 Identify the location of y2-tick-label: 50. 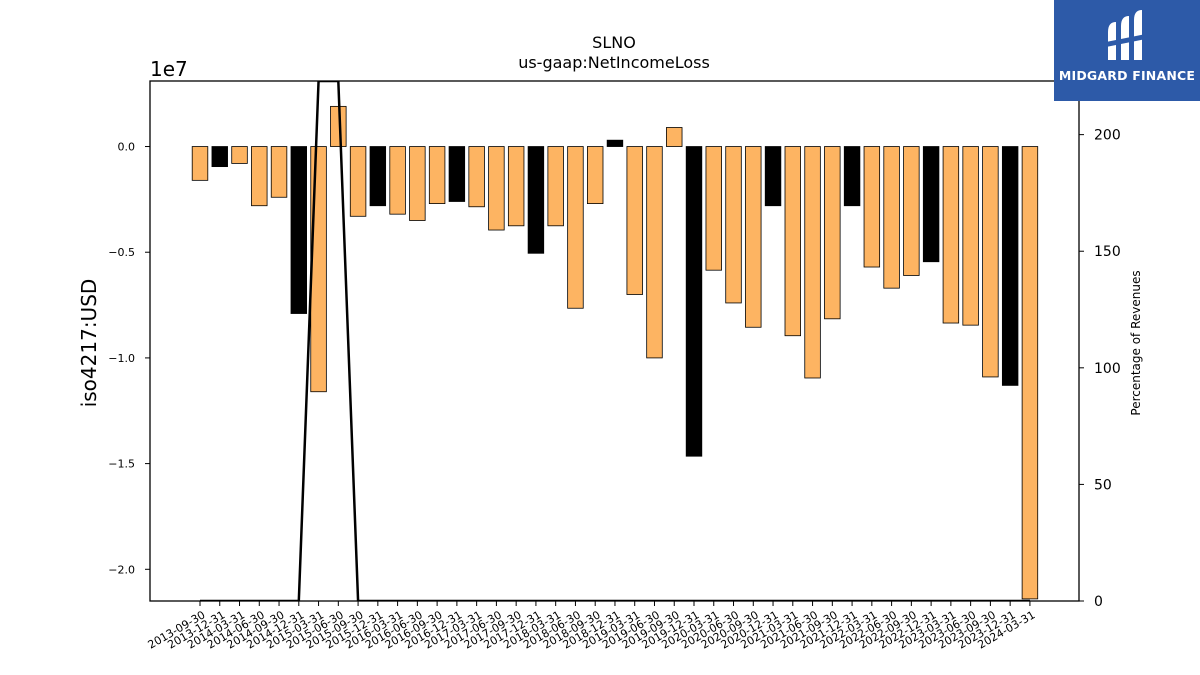
(1103, 485).